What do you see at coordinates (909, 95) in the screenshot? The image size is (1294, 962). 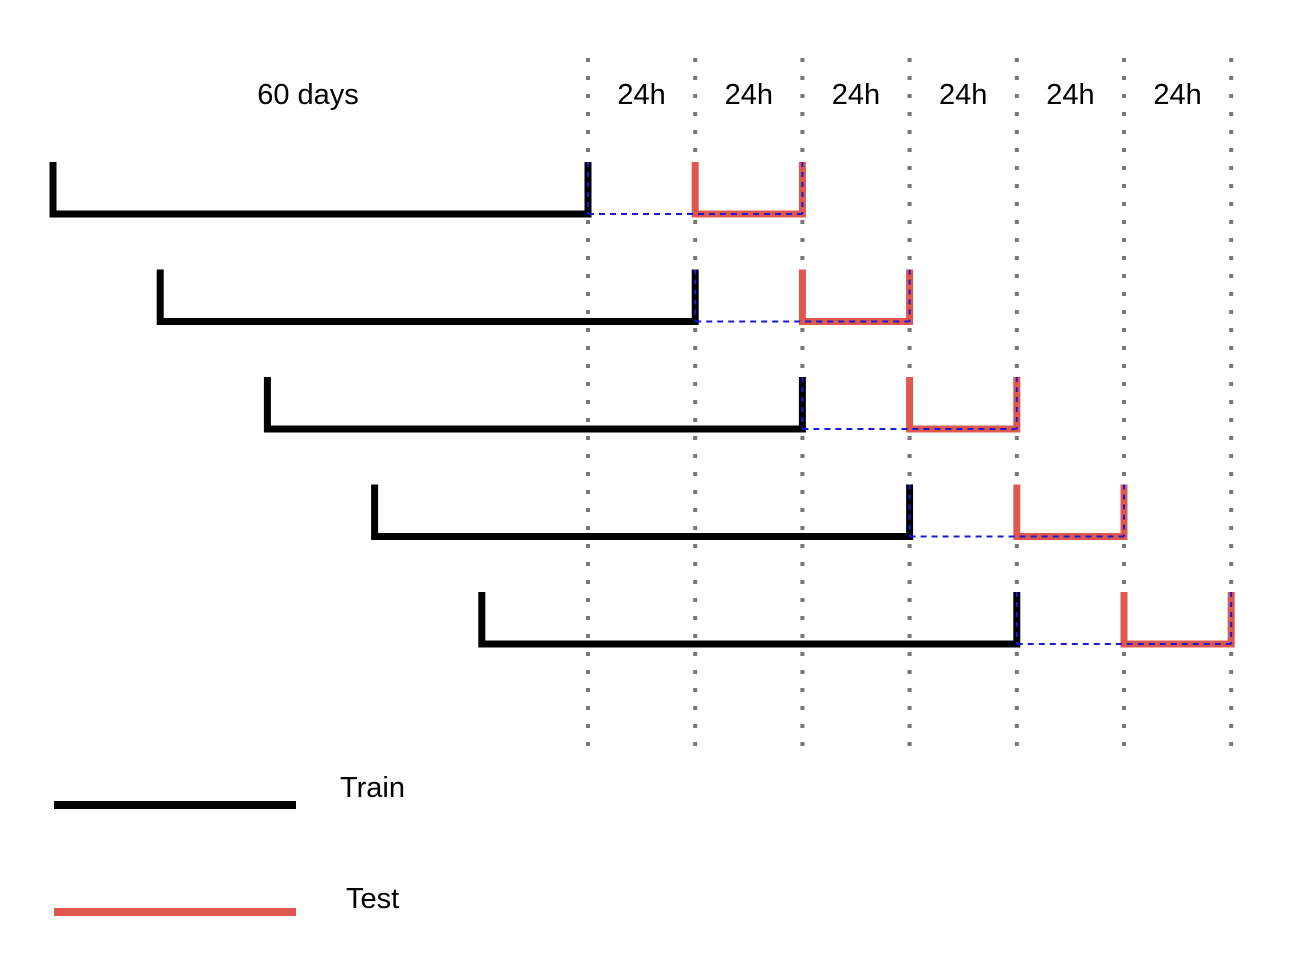 I see `slot-labels: 24h 24h 24h 24h 24h 24h` at bounding box center [909, 95].